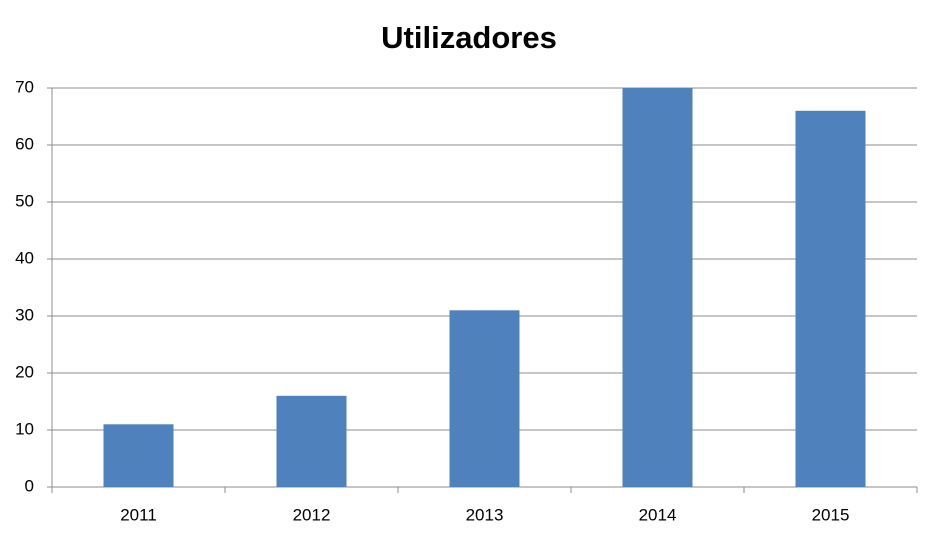 The image size is (939, 538). I want to click on y-tick-label: 0, so click(29, 485).